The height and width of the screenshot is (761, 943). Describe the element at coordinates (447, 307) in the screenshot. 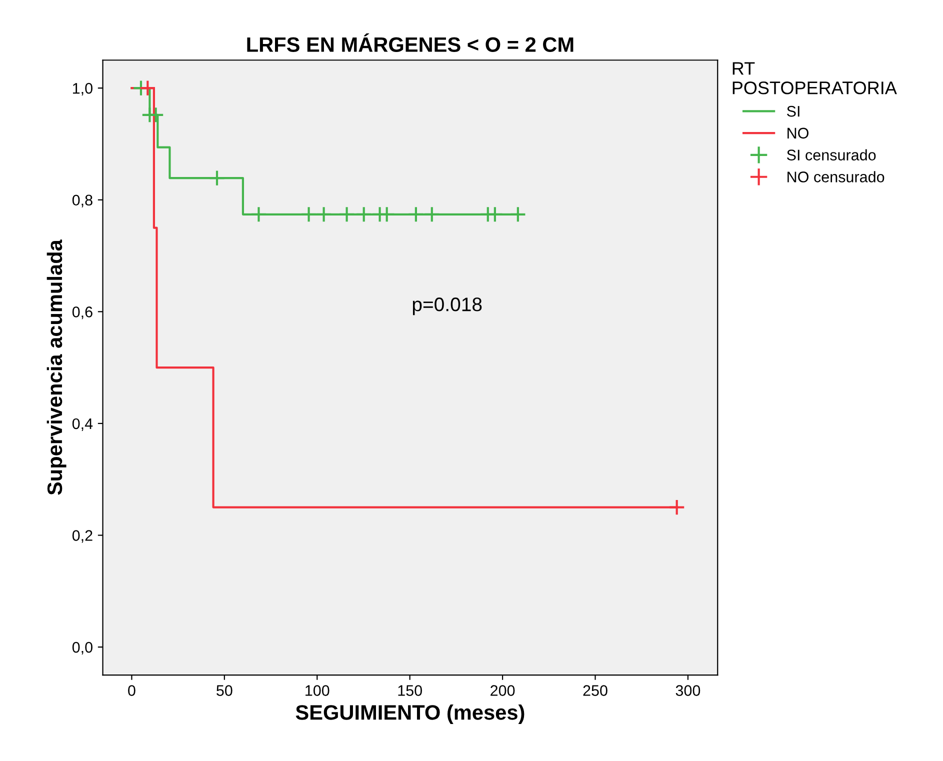

I see `annotation: p=0.018` at that location.